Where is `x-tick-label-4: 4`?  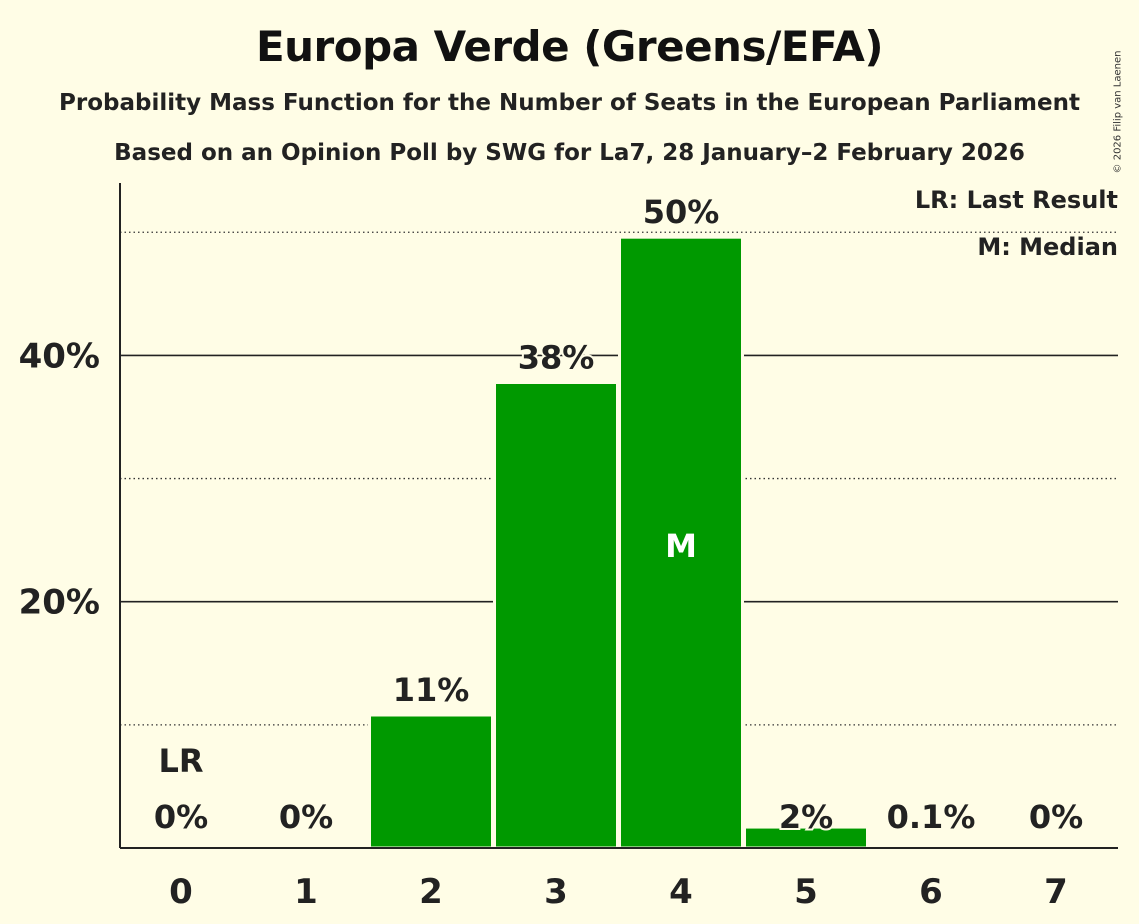
x-tick-label-4: 4 is located at coordinates (681, 892).